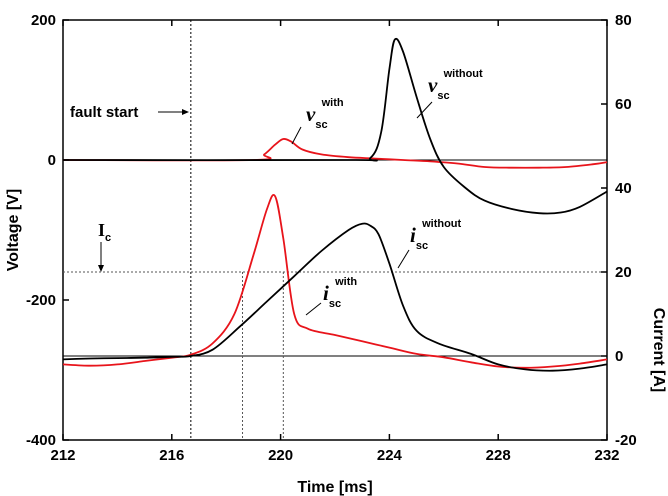 This screenshot has width=668, height=496. I want to click on x-tick-label: 232, so click(606, 455).